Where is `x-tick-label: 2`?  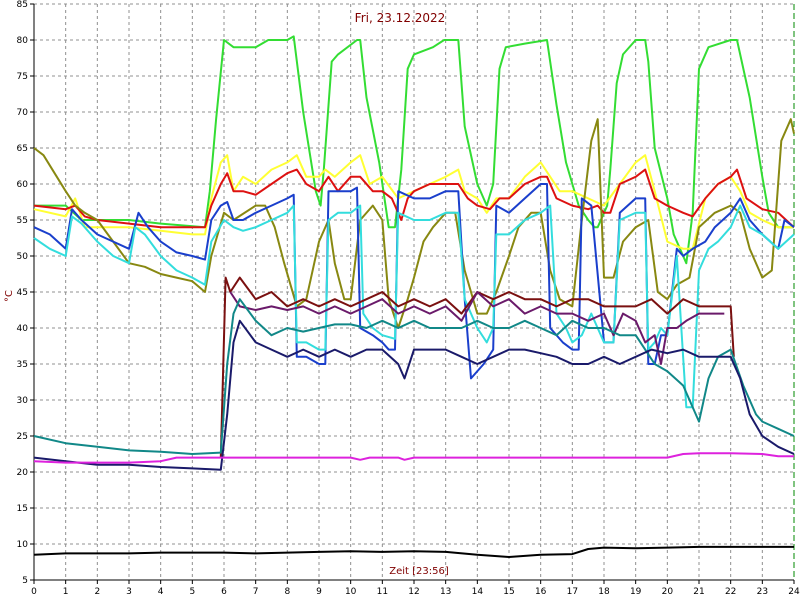 x-tick-label: 2 is located at coordinates (97, 592).